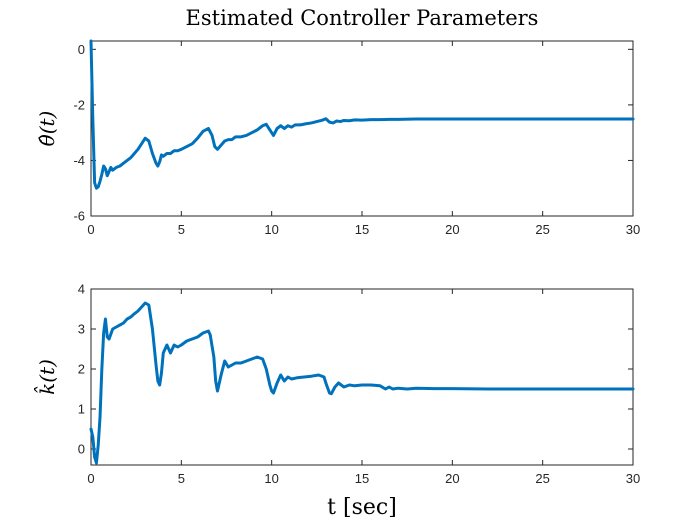  Describe the element at coordinates (271, 229) in the screenshot. I see `theta-xtick-label: 10` at that location.